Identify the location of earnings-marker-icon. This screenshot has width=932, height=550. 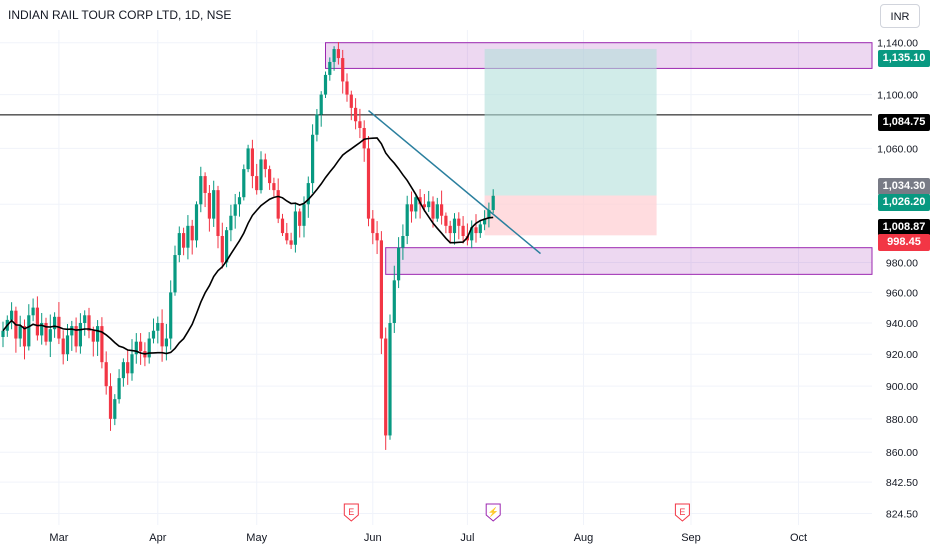
(351, 512).